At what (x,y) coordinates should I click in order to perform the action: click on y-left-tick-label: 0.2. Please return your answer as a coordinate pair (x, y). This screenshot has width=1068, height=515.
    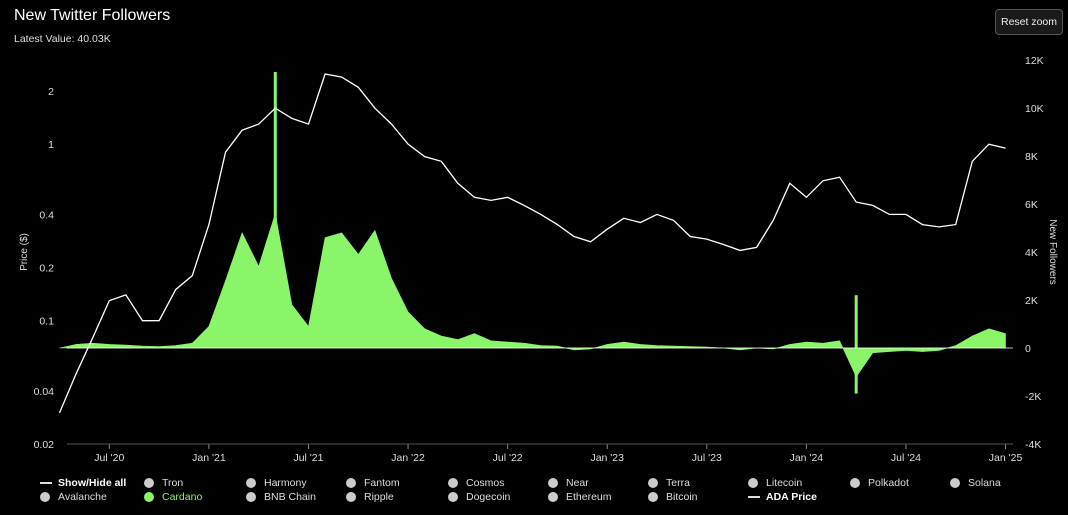
    Looking at the image, I should click on (46, 269).